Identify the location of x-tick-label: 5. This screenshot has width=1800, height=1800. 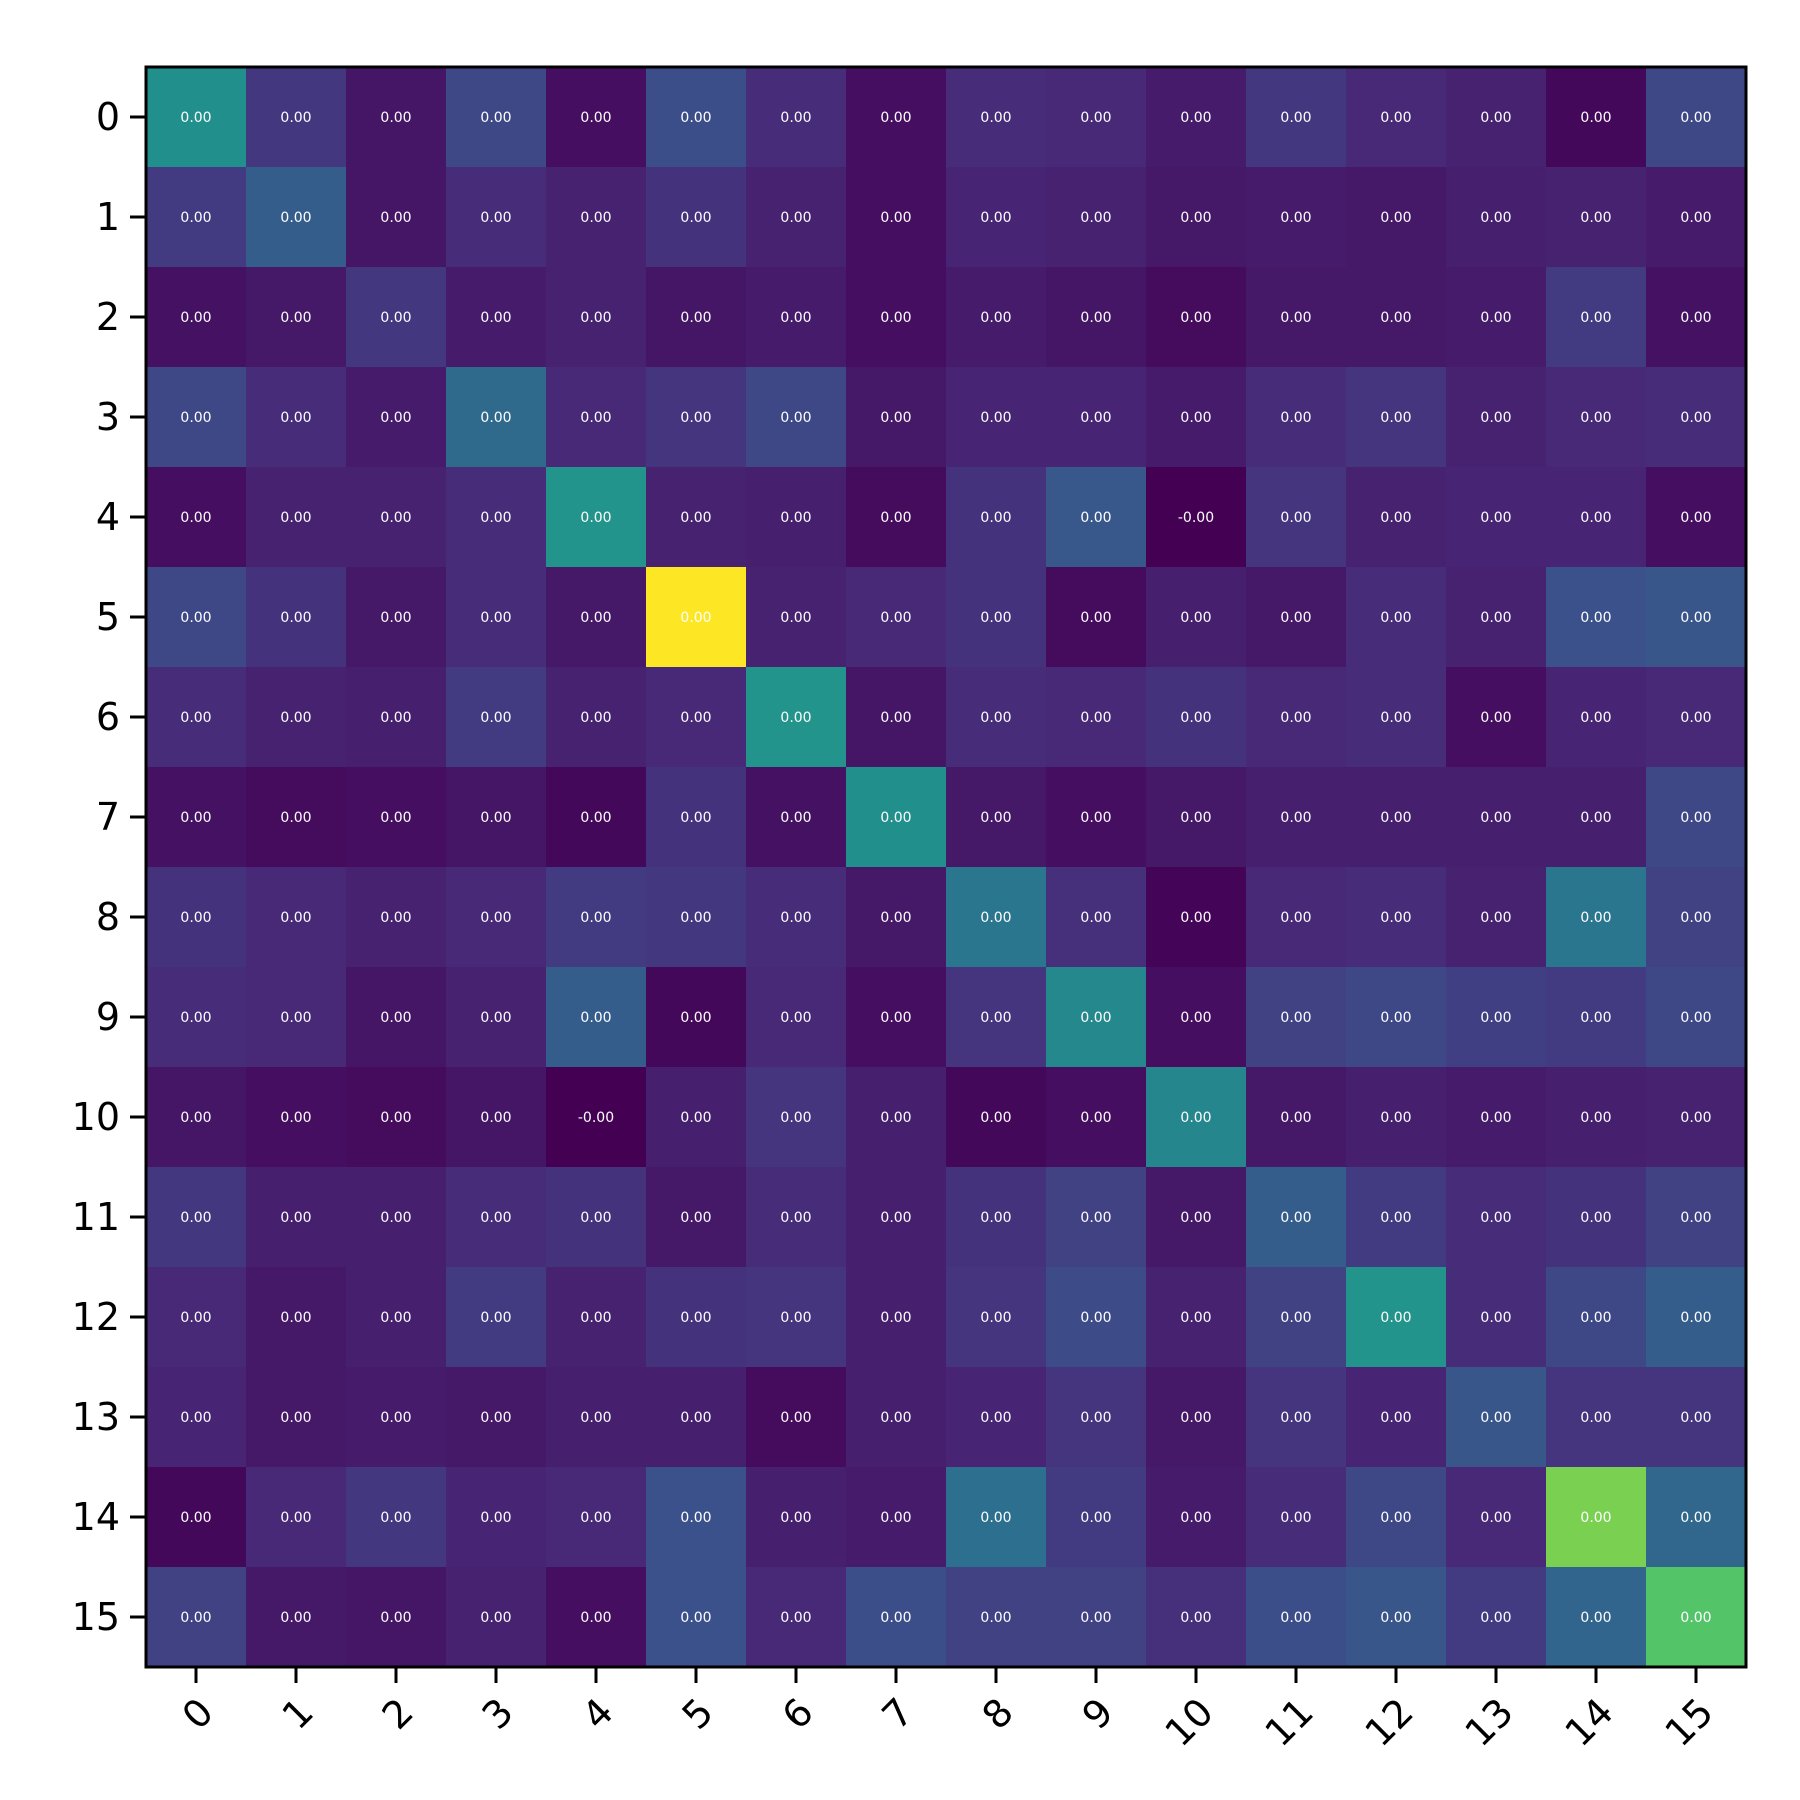
(698, 1714).